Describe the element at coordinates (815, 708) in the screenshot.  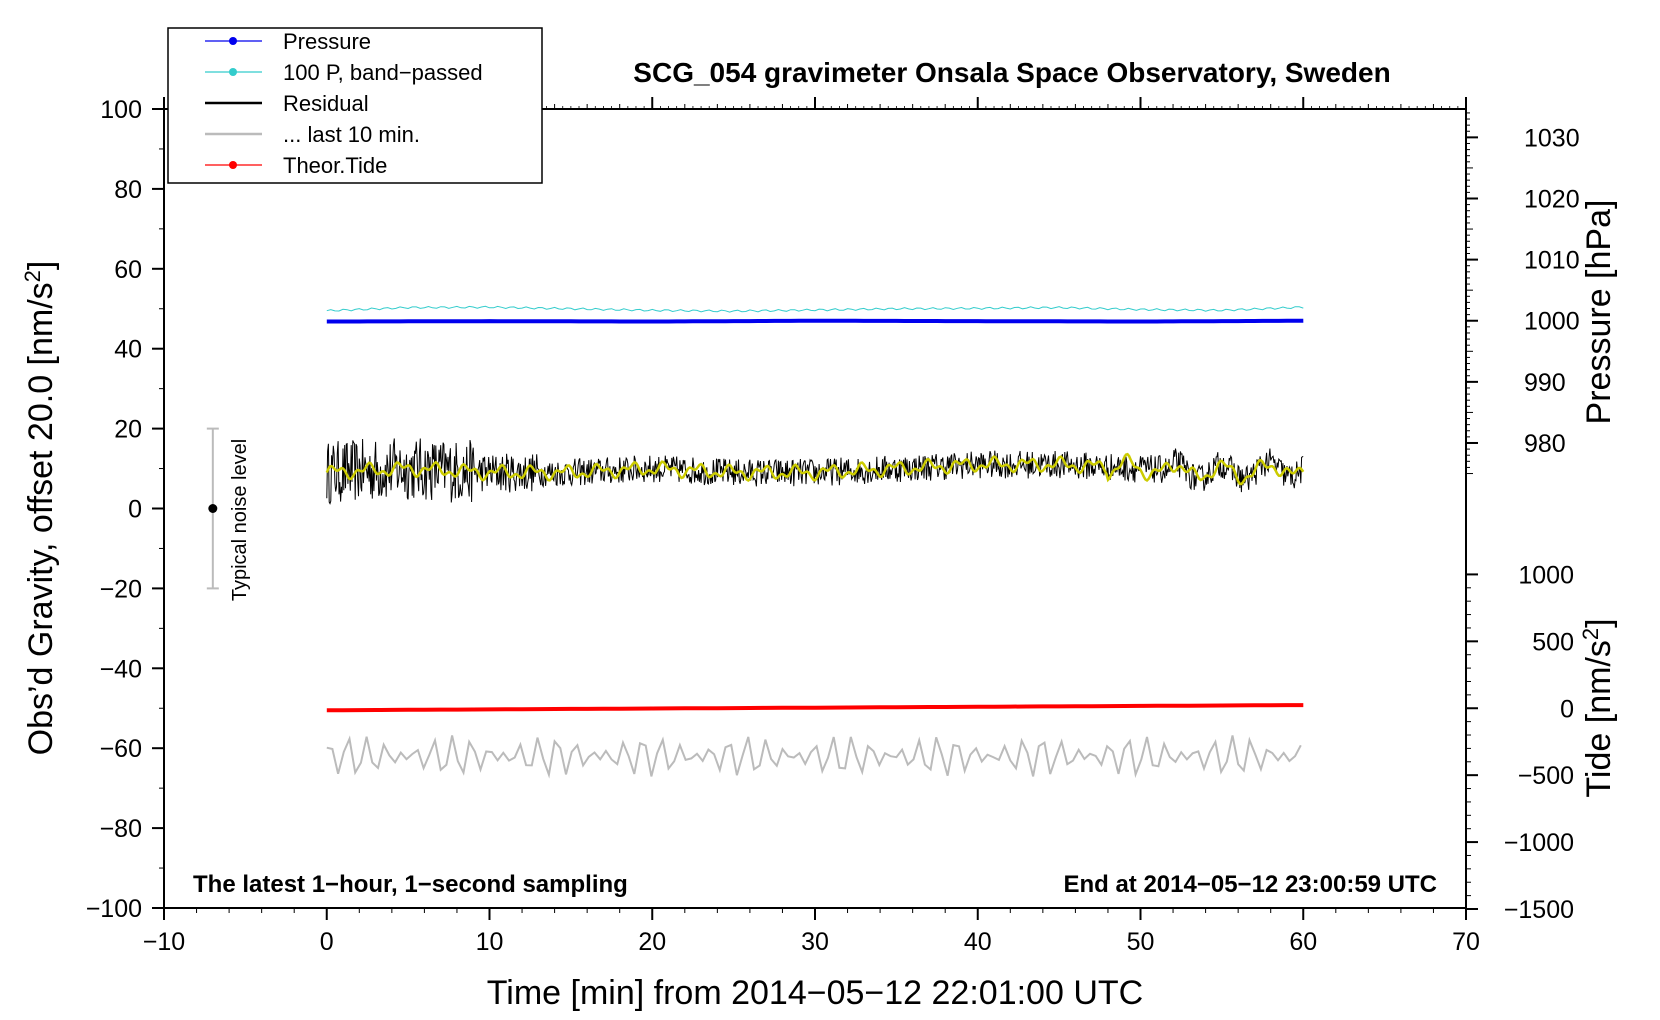
I see `series-theoretical-tide` at that location.